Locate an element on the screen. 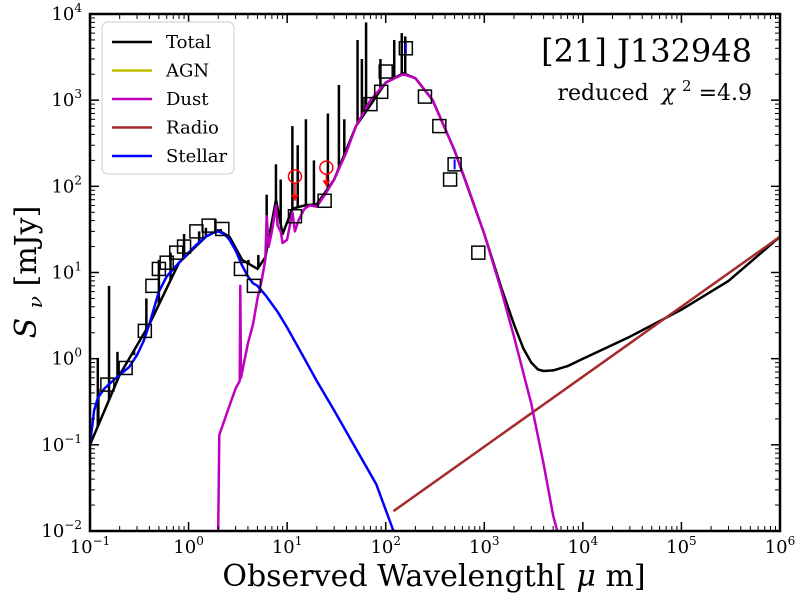 This screenshot has height=600, width=800. legend-label-stellar: Stellar is located at coordinates (196, 156).